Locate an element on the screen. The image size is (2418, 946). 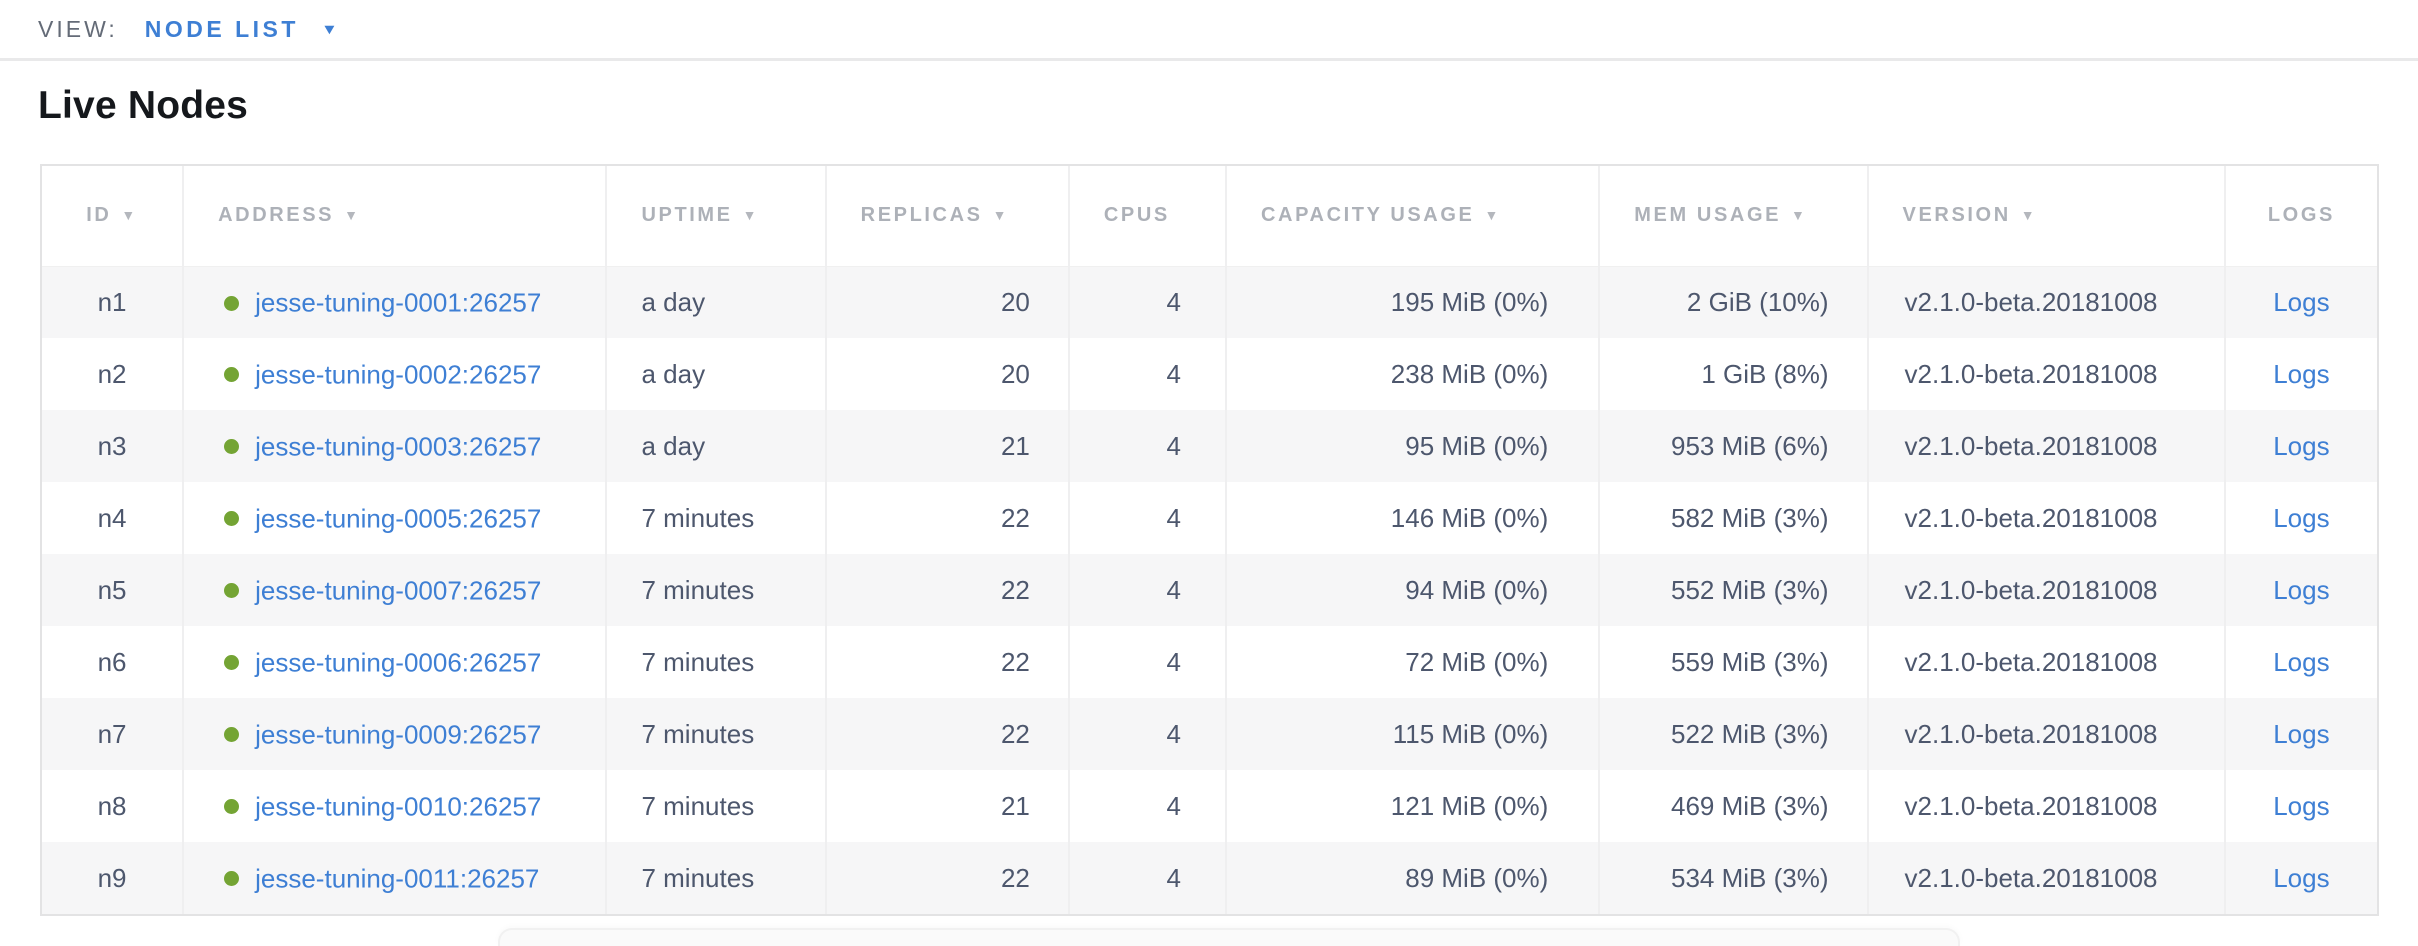
node-address-link: jesse-tuning-0007:26257 is located at coordinates (398, 590).